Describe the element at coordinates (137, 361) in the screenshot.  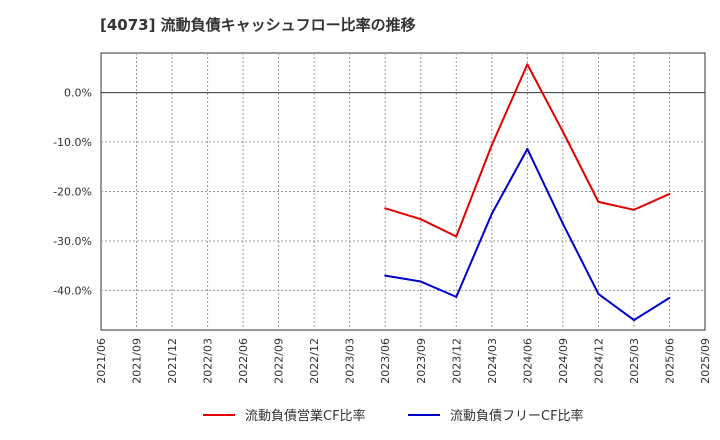
I see `x-tick-label: 2021/09` at that location.